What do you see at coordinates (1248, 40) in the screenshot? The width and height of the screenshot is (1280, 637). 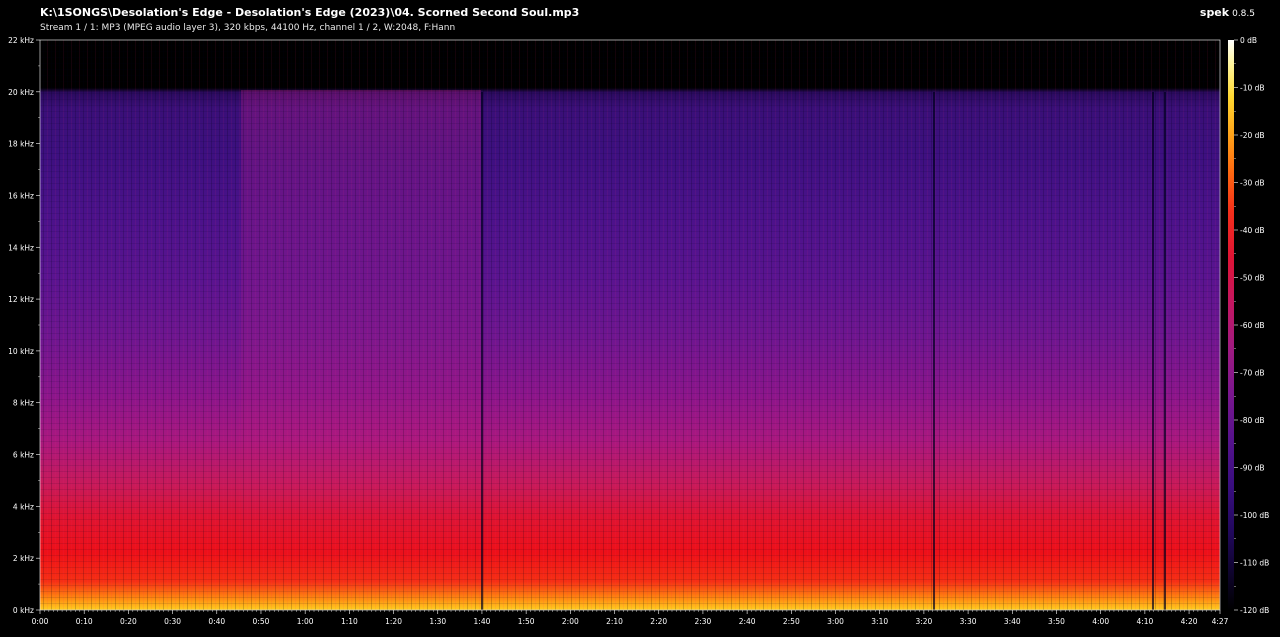 I see `colorbar-tick-label: 0 dB` at bounding box center [1248, 40].